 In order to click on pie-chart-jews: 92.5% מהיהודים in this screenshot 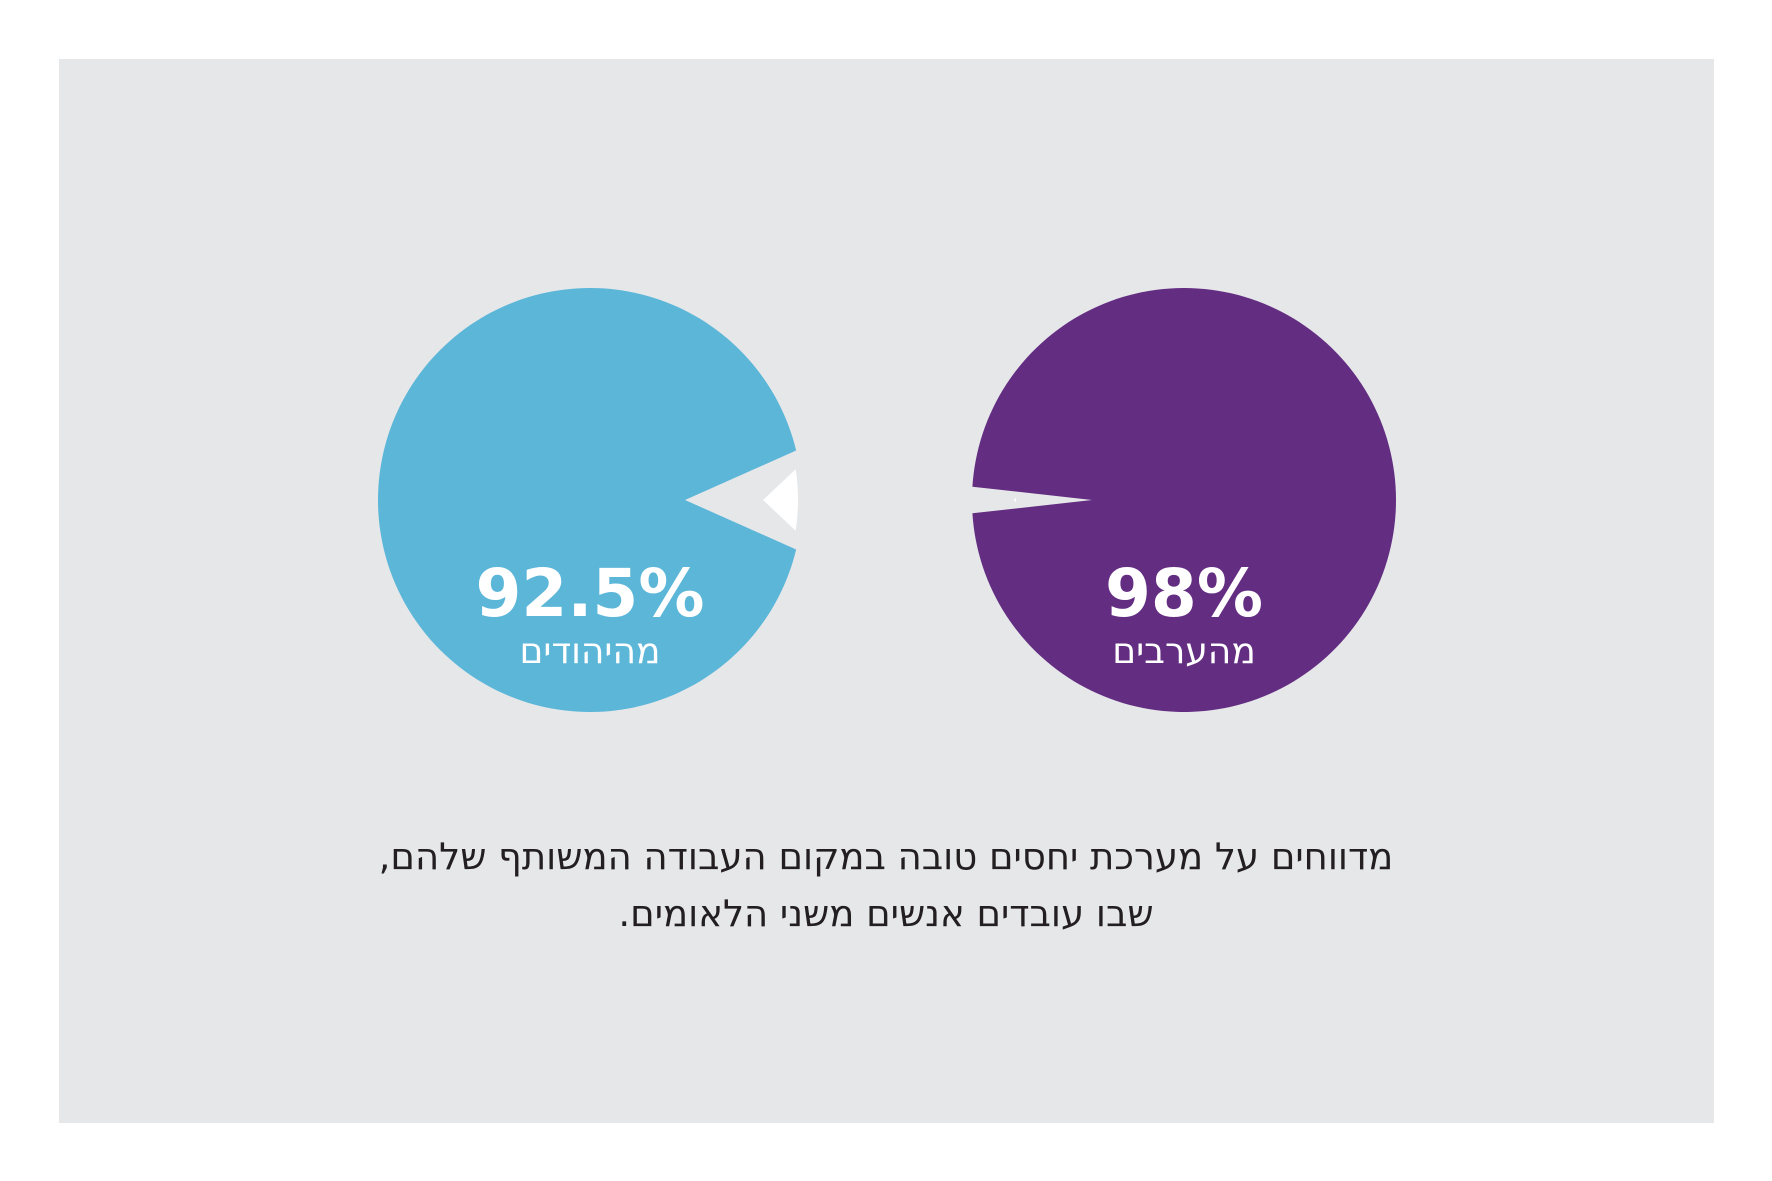, I will do `click(587, 500)`.